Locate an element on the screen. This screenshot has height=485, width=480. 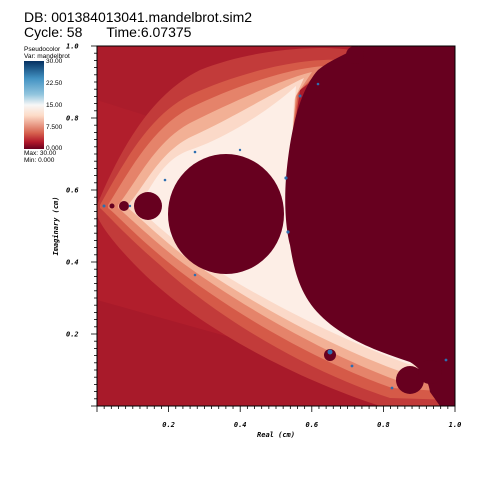
legend-title: Pseudocolor is located at coordinates (42, 49).